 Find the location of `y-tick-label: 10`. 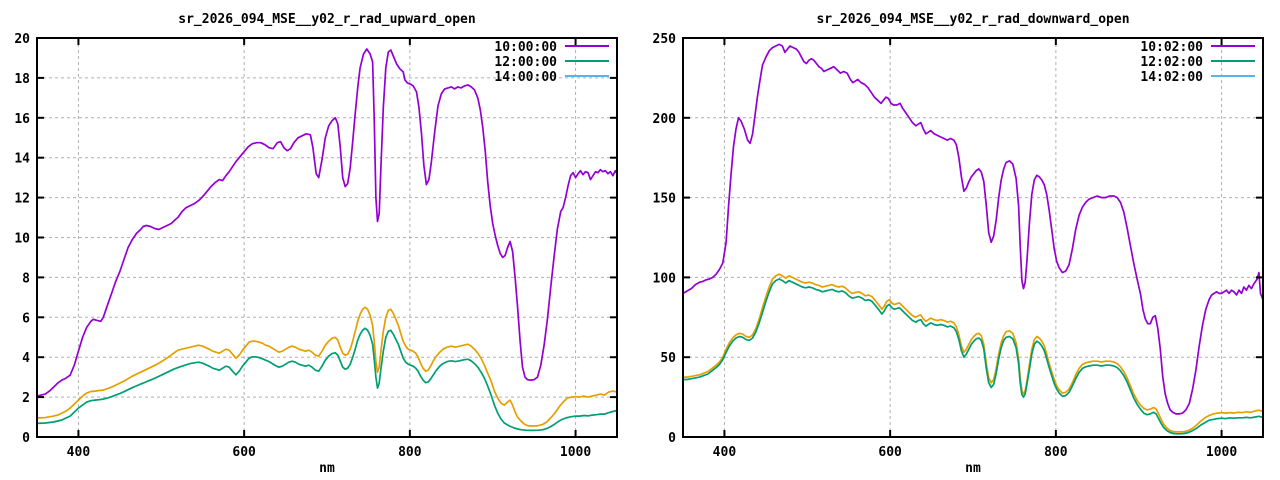

y-tick-label: 10 is located at coordinates (22, 239).